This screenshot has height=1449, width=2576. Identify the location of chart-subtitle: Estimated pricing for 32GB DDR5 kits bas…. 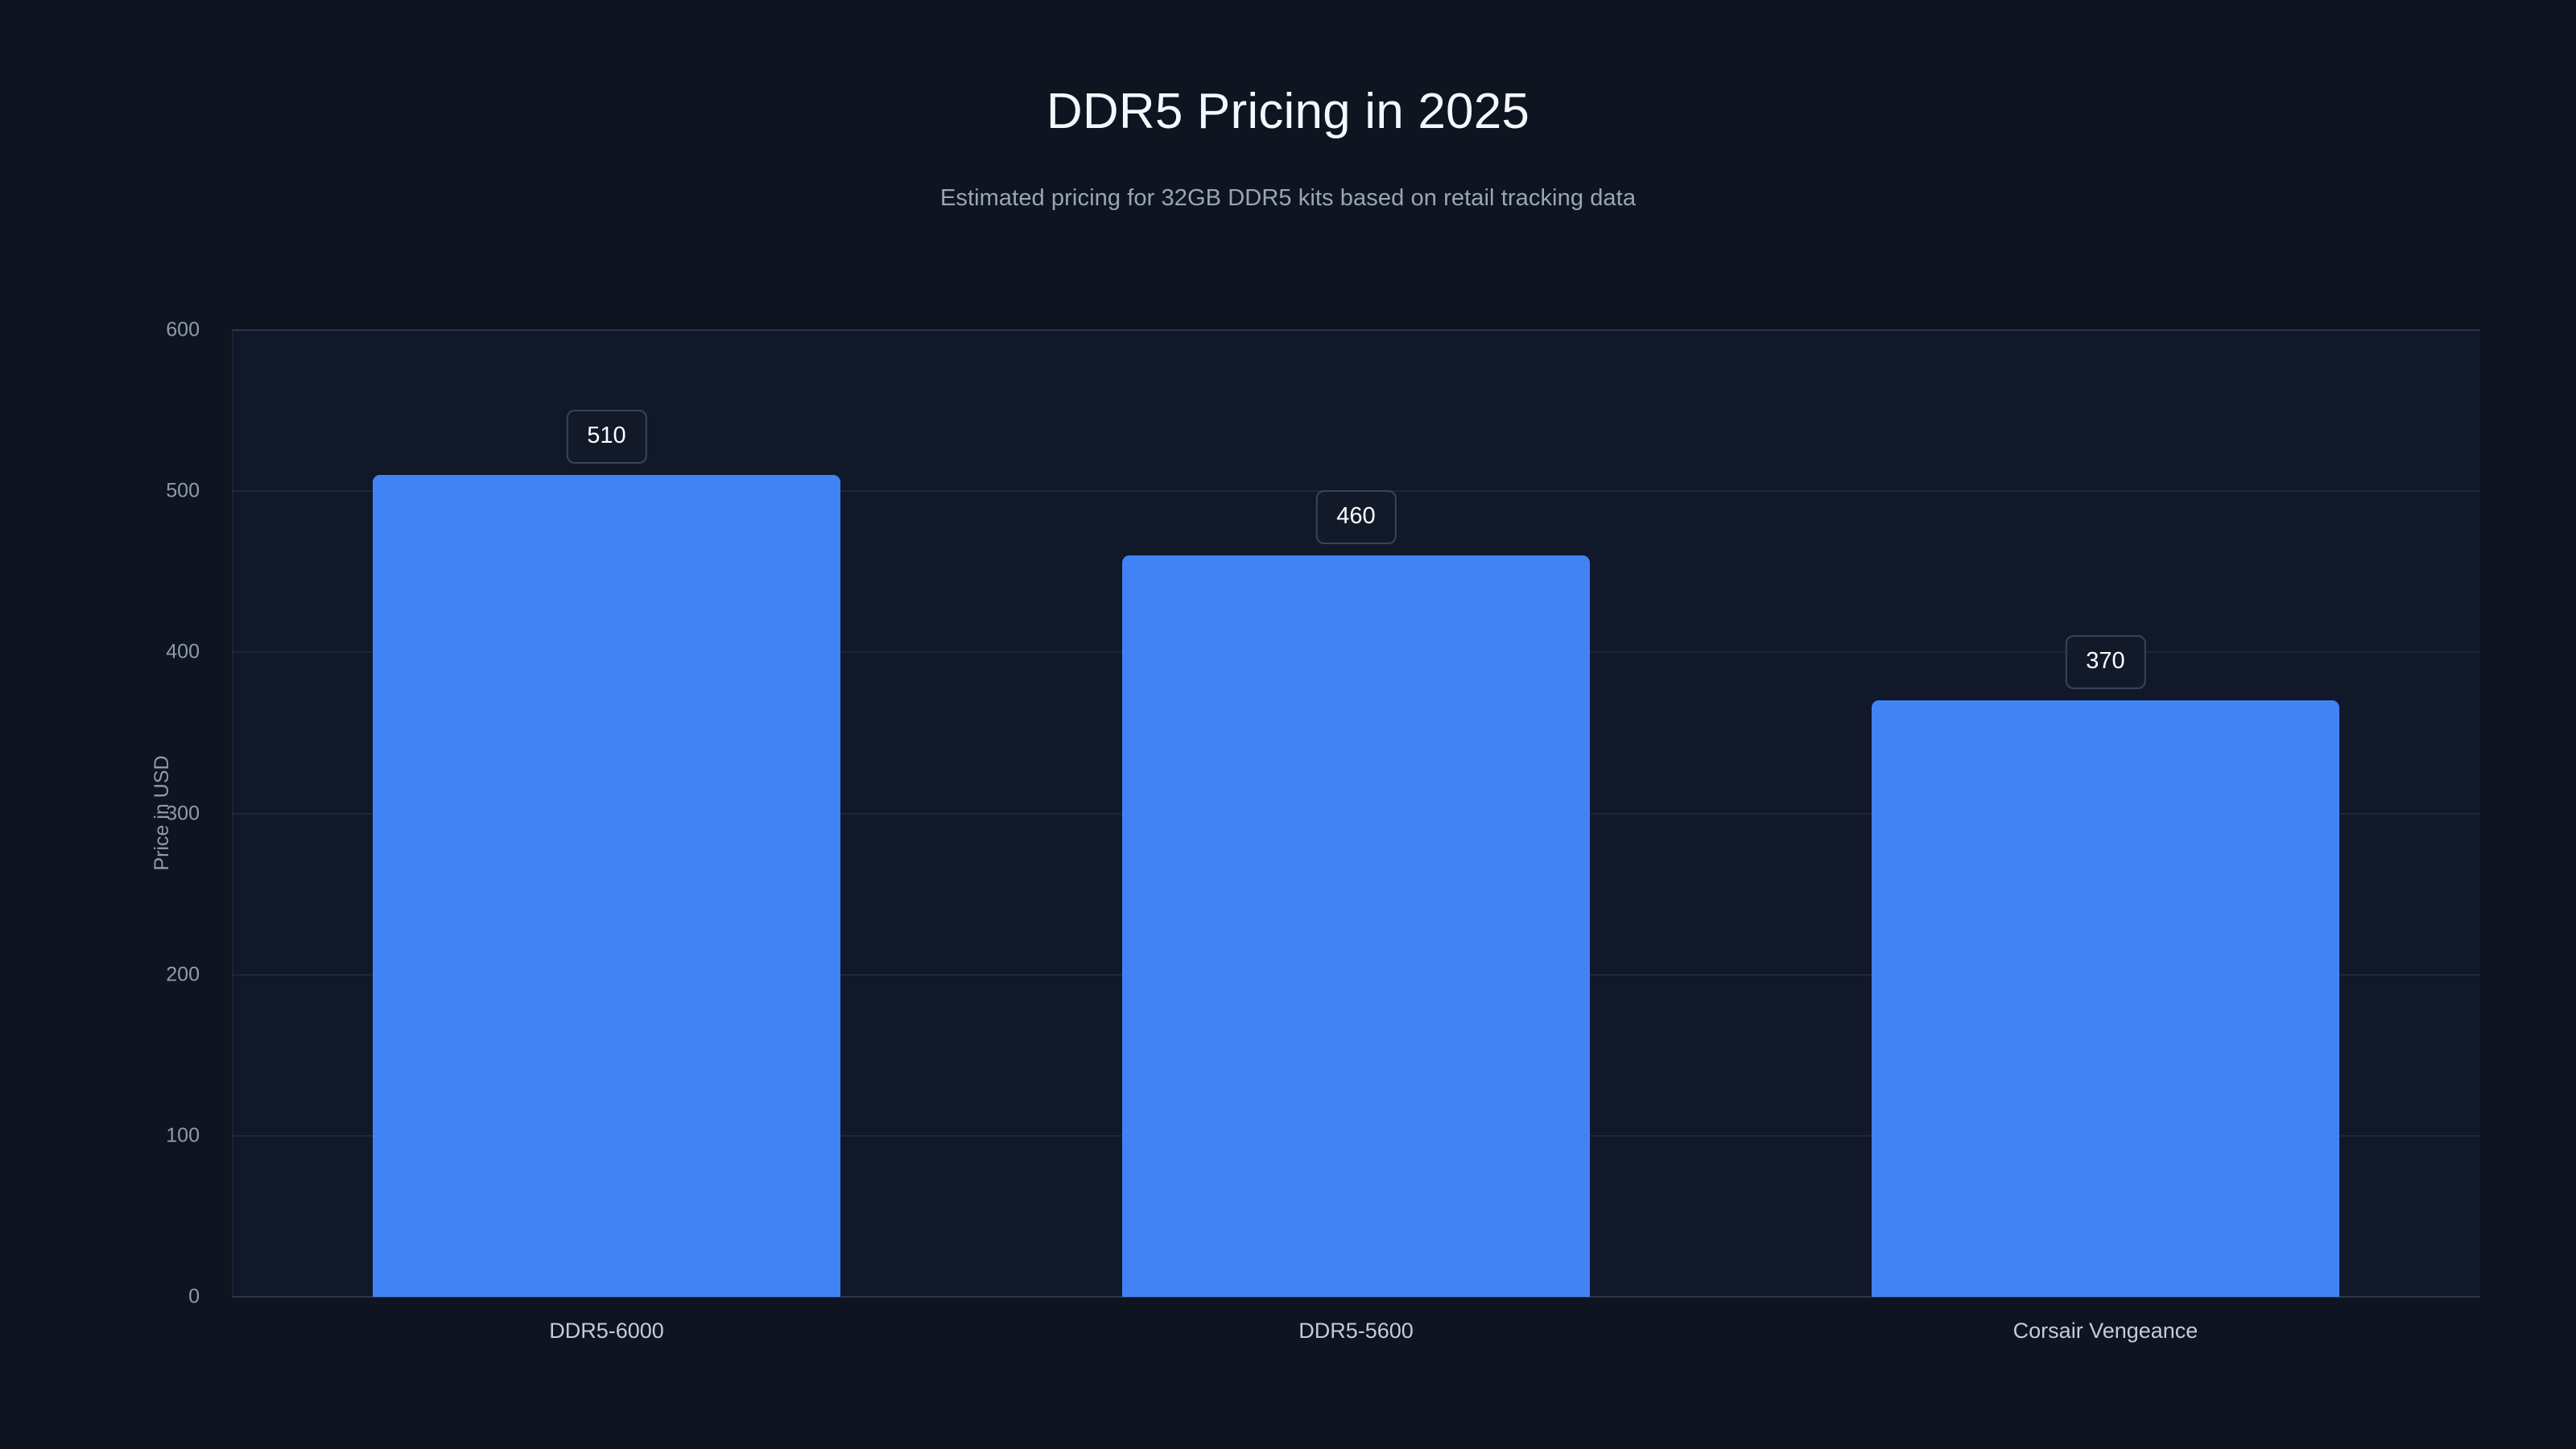
(1288, 198).